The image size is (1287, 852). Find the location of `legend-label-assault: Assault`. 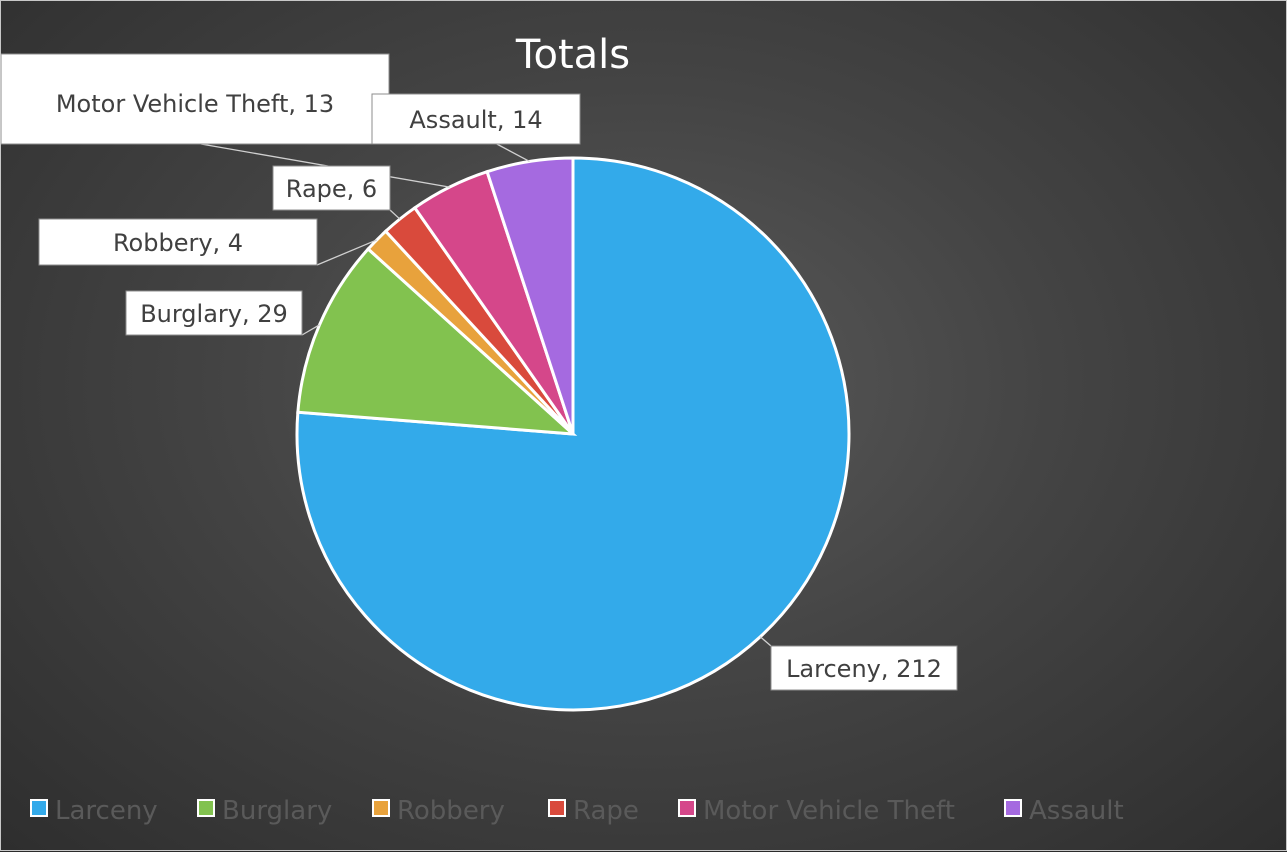

legend-label-assault: Assault is located at coordinates (1076, 811).